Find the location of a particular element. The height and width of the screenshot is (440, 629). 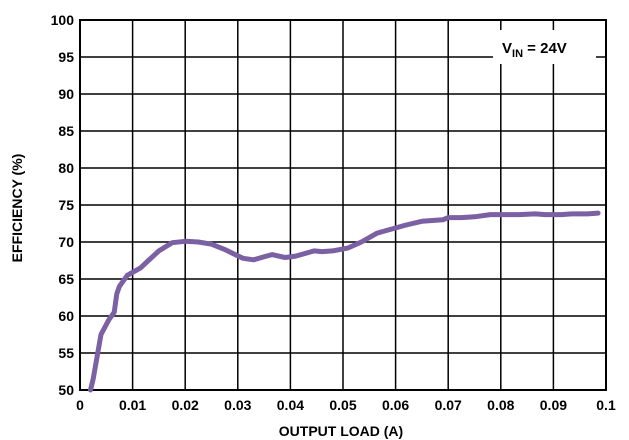

x-tick-label: 0.06 is located at coordinates (395, 405).